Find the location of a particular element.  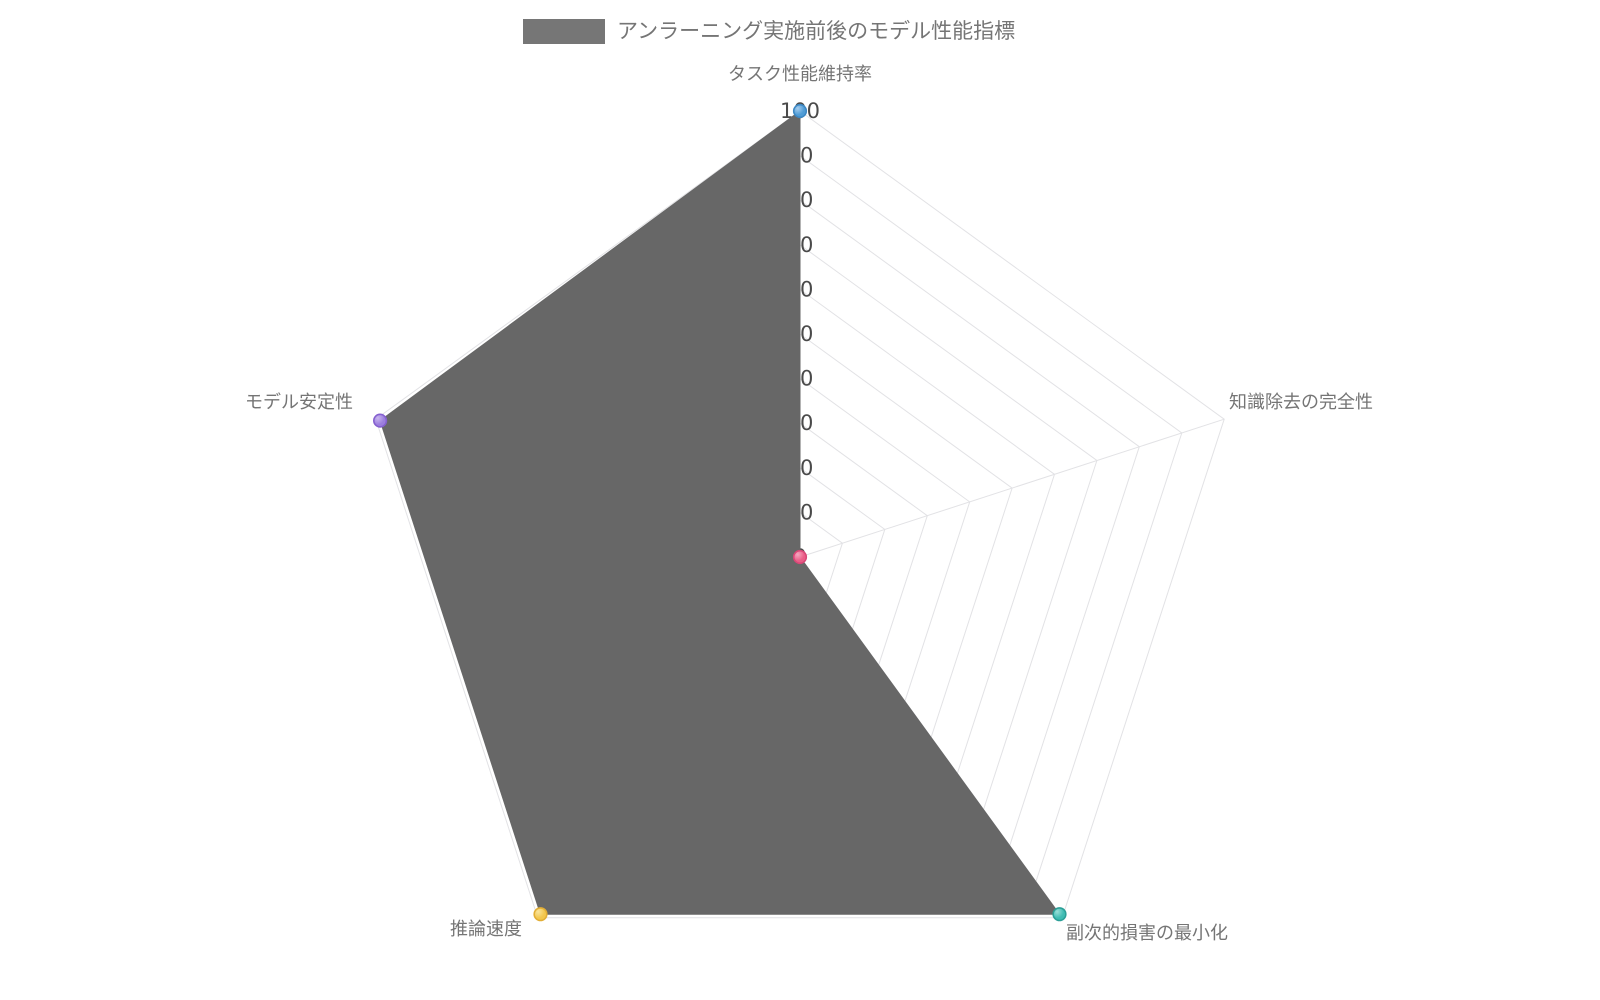

axis-label-0: タスク性能維持率 is located at coordinates (800, 74).